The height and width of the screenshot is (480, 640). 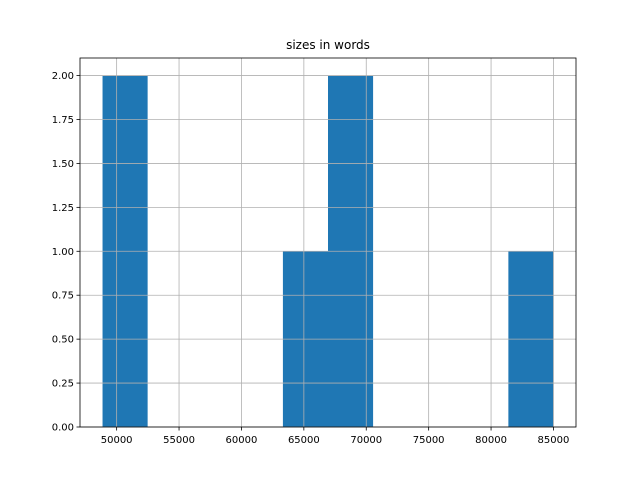 I want to click on y-tick-label: 1.25, so click(x=63, y=208).